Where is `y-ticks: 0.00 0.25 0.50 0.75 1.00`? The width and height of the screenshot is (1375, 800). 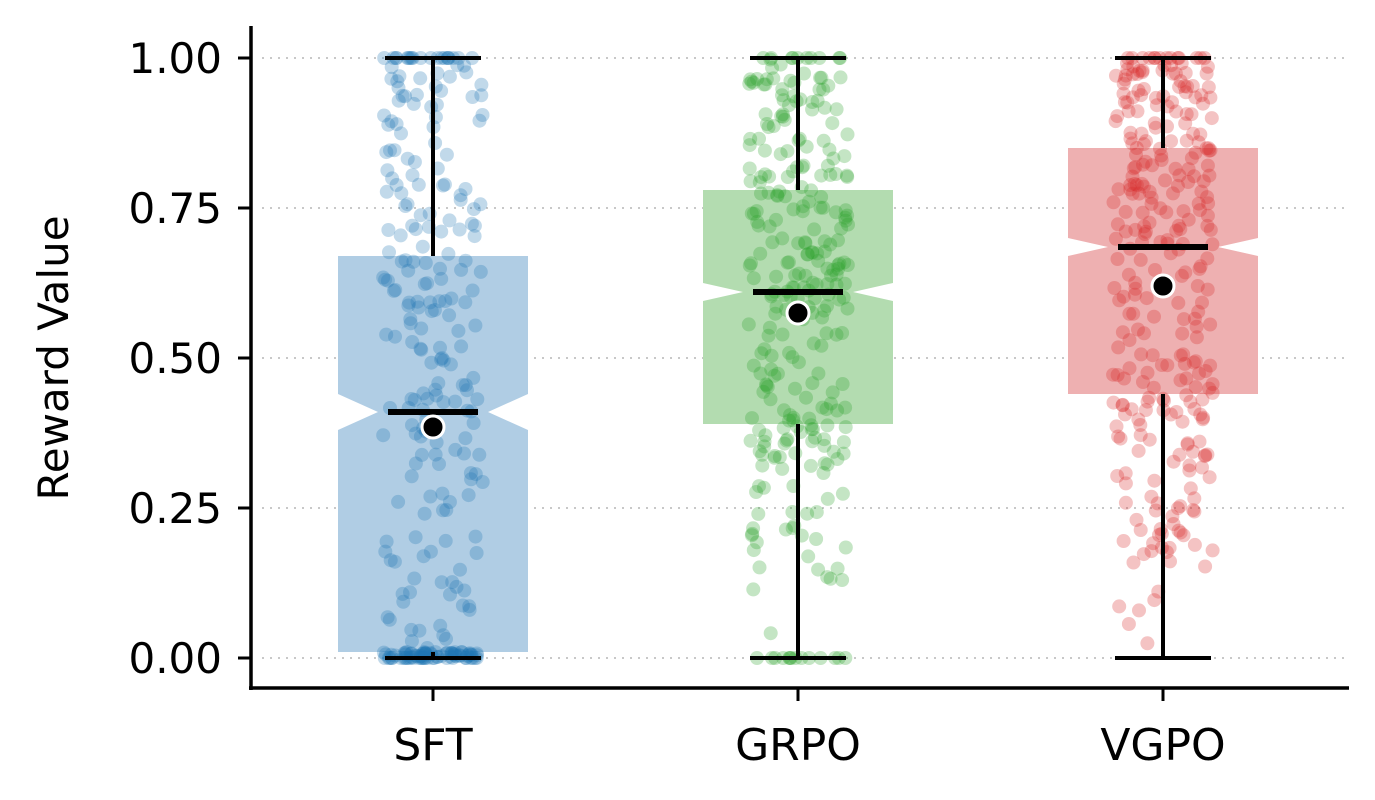 y-ticks: 0.00 0.25 0.50 0.75 1.00 is located at coordinates (189, 358).